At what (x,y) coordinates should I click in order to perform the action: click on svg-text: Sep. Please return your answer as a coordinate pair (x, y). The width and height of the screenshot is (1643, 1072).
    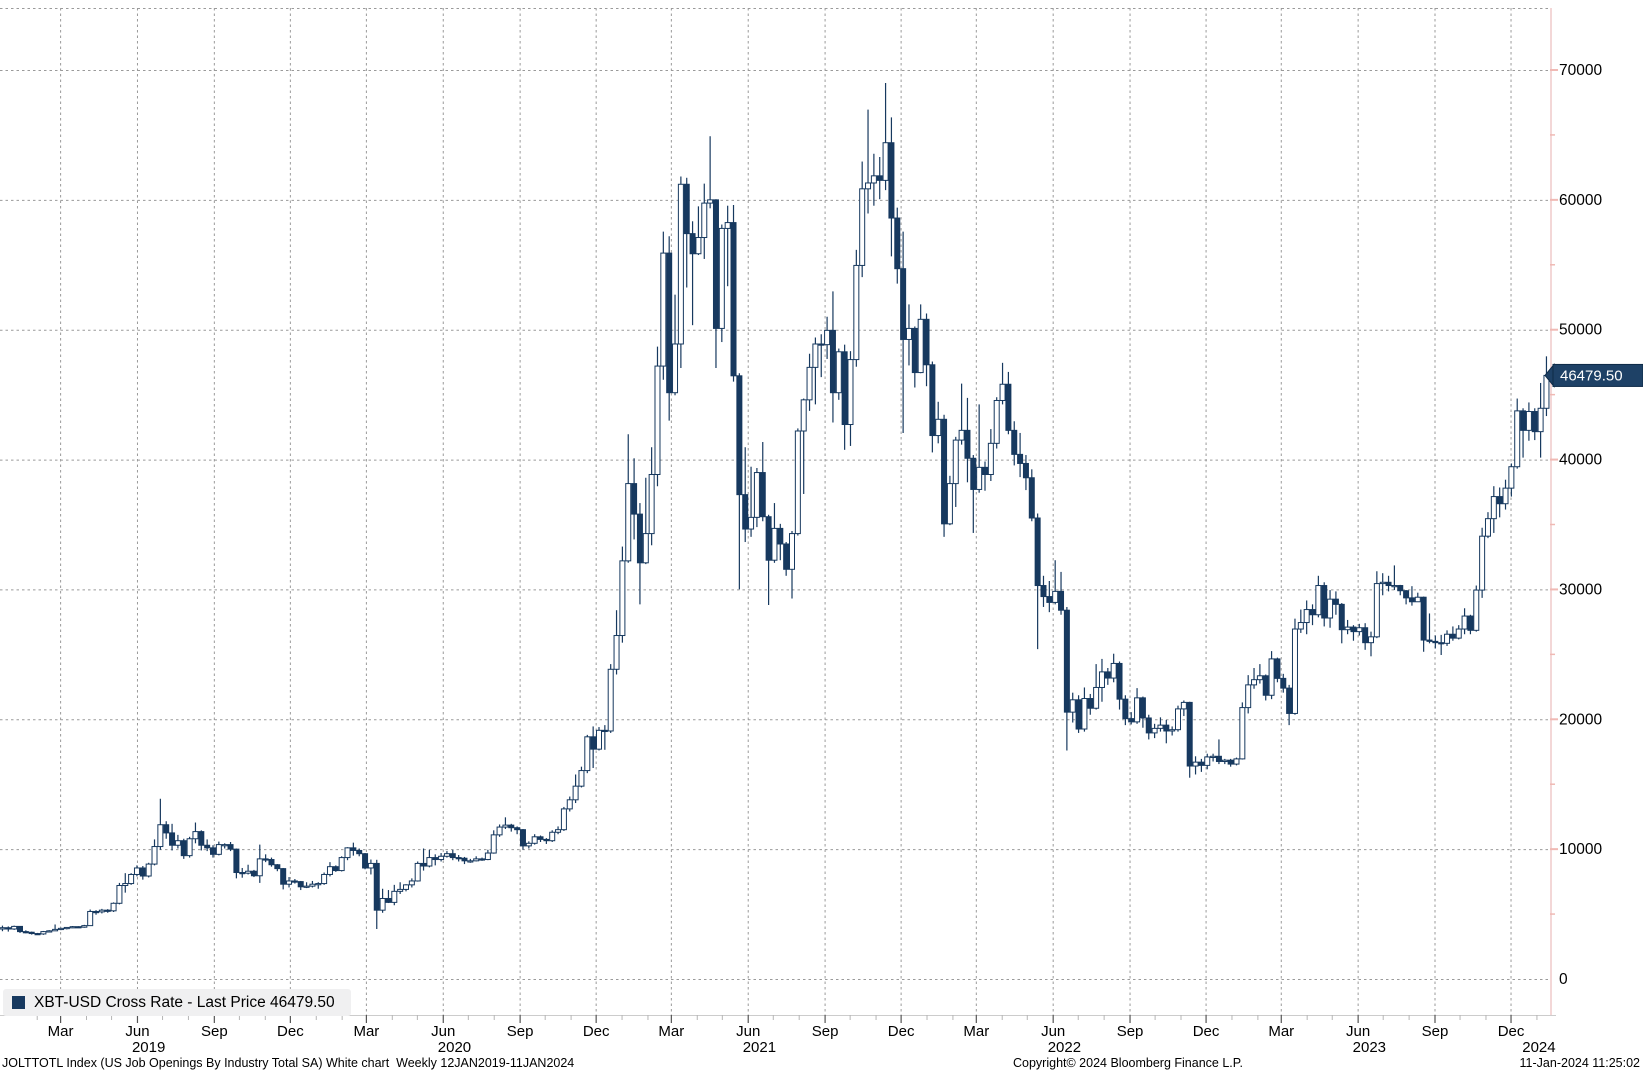
    Looking at the image, I should click on (214, 1031).